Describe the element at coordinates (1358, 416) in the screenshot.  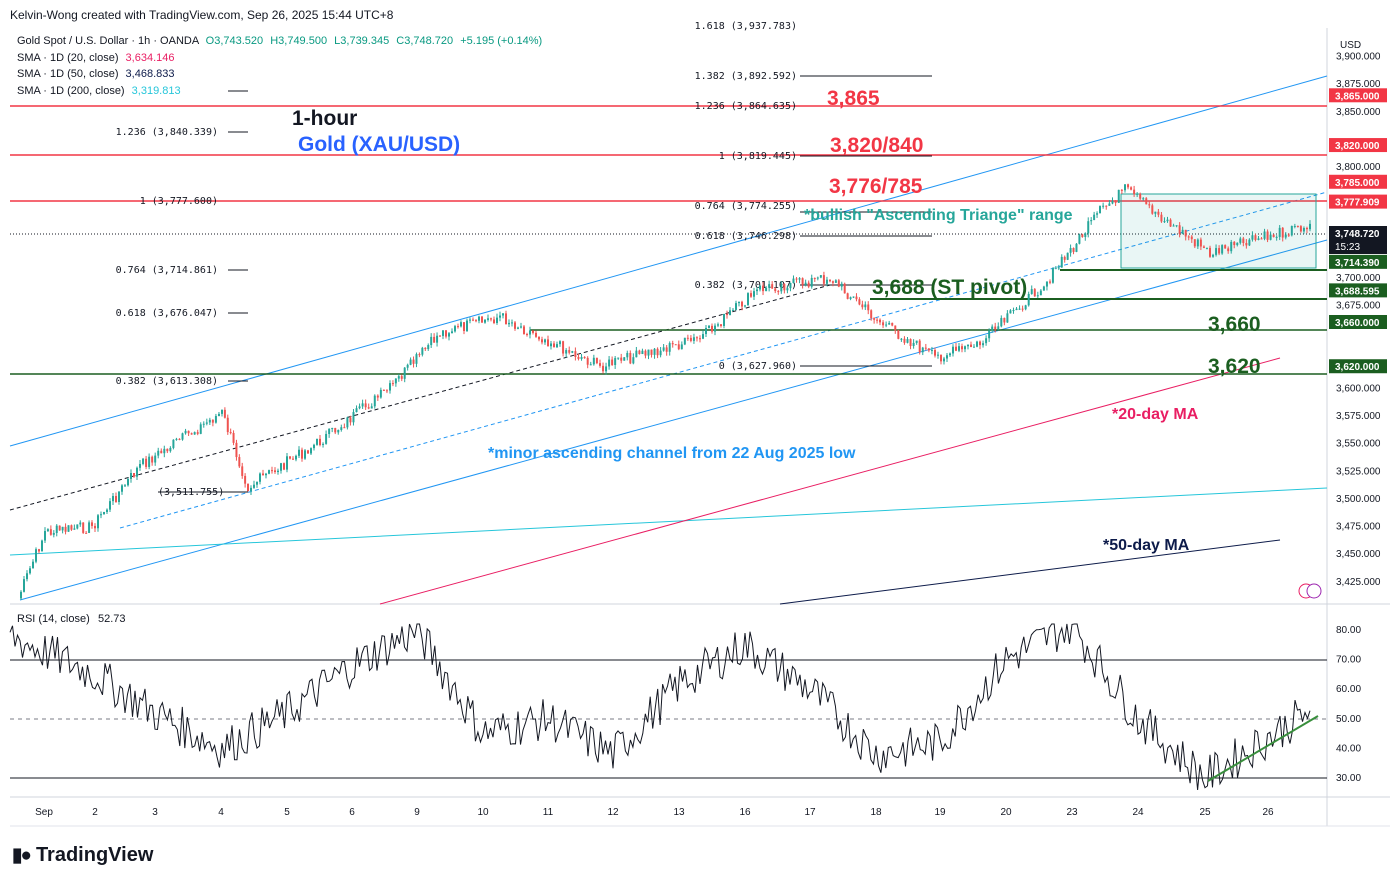
I see `price-tick: 3,575.000` at that location.